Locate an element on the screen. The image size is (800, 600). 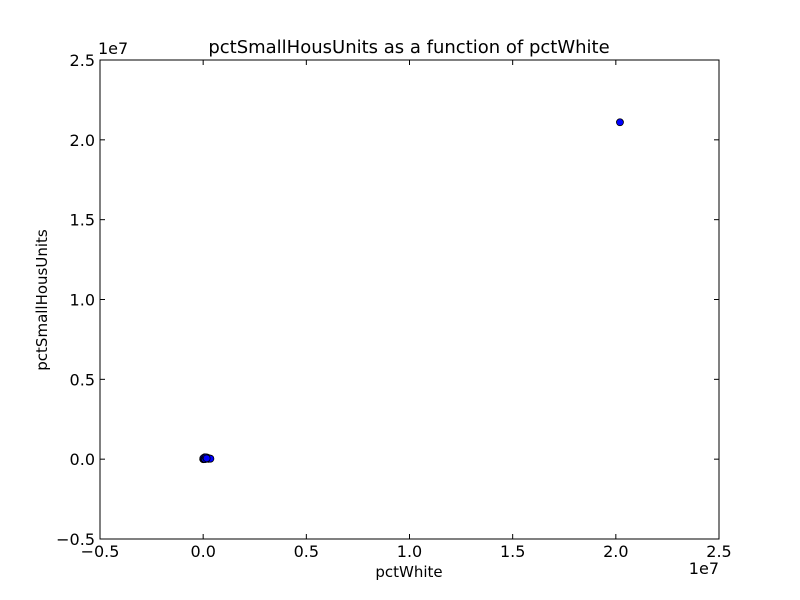
y-tick-label-0: −0.5 is located at coordinates (75, 539).